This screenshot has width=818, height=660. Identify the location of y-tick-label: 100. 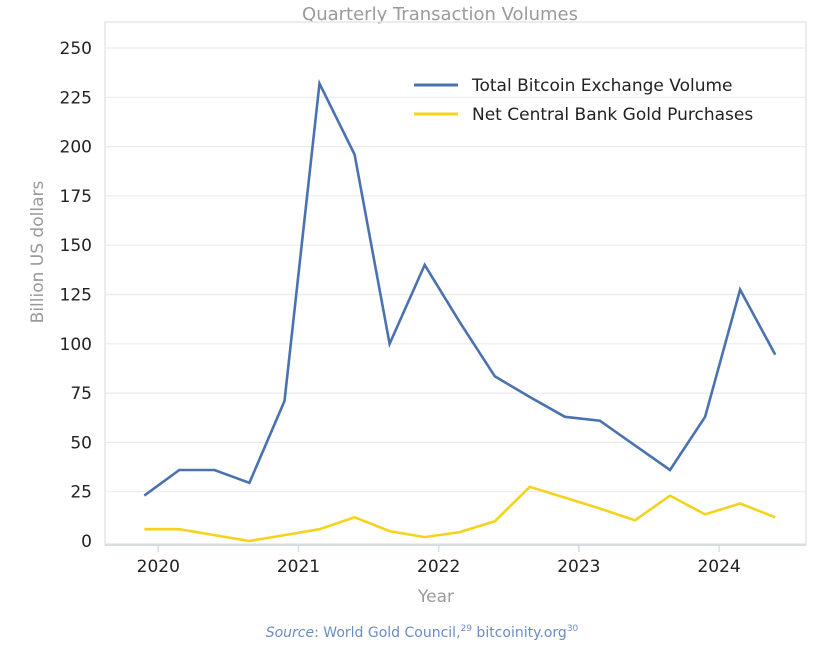
(76, 345).